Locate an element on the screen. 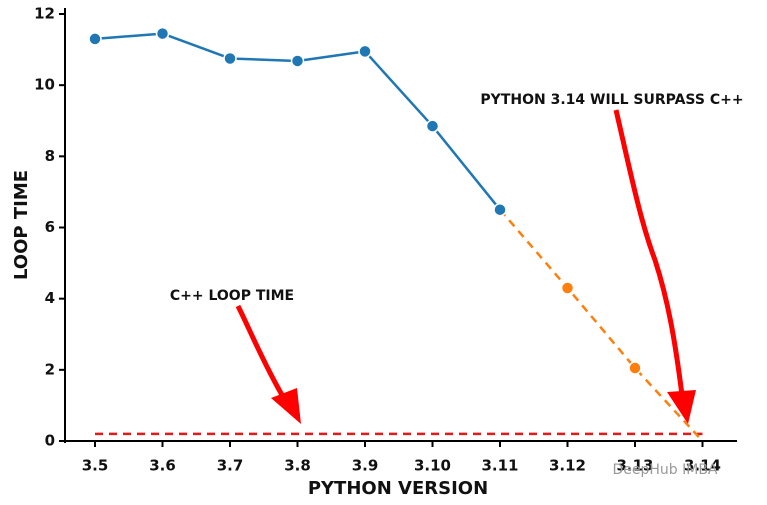  y-axis-label: LOOP TIME is located at coordinates (21, 225).